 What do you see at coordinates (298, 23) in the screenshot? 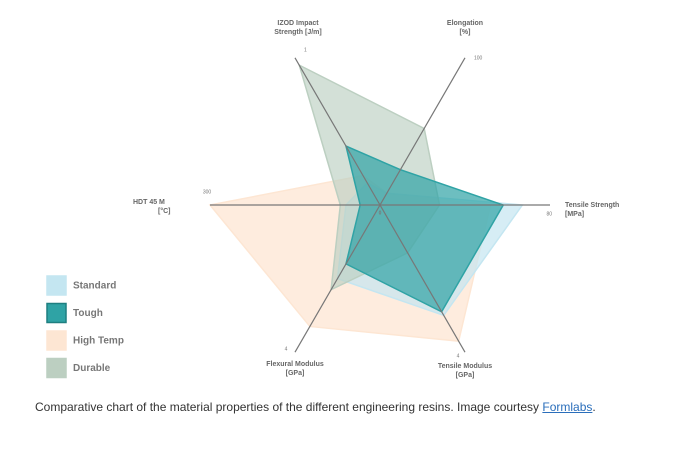
I see `axis-label: IZOD Impact` at bounding box center [298, 23].